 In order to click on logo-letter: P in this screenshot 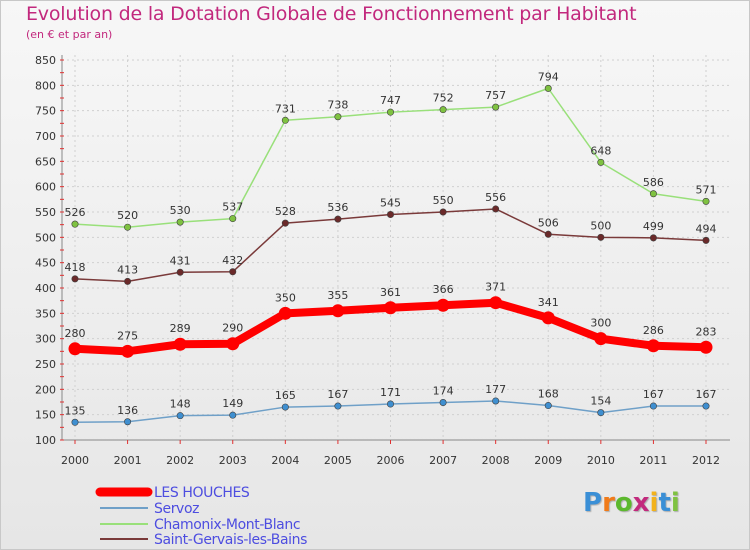, I will do `click(593, 503)`.